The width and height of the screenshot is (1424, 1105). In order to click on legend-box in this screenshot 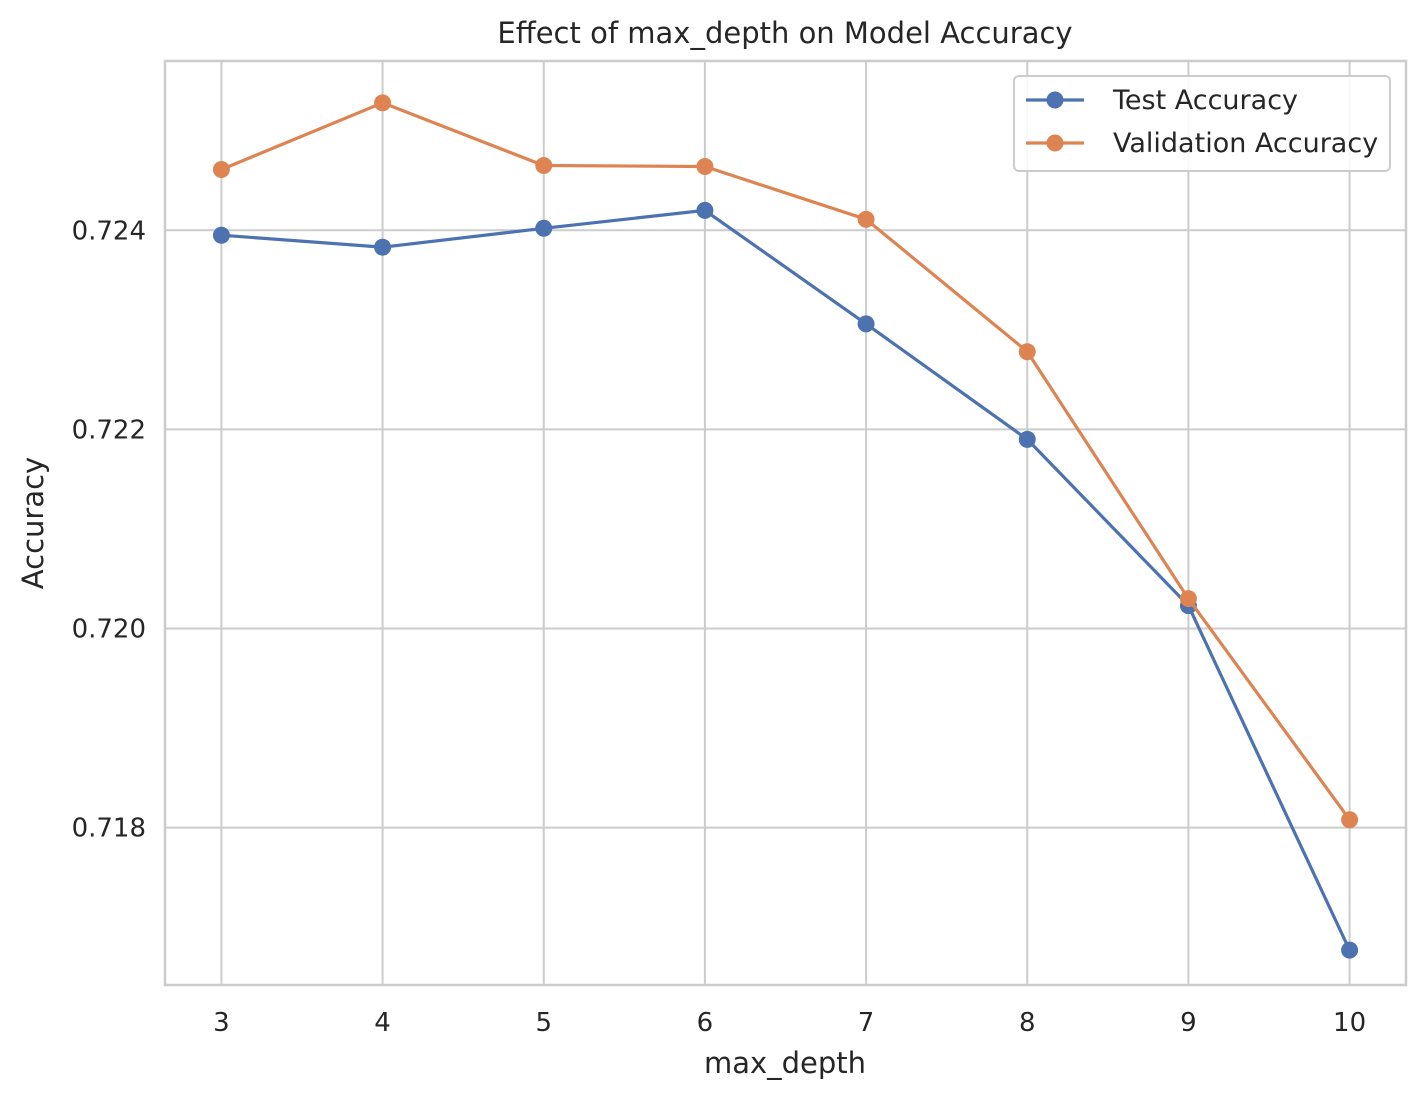, I will do `click(1202, 123)`.